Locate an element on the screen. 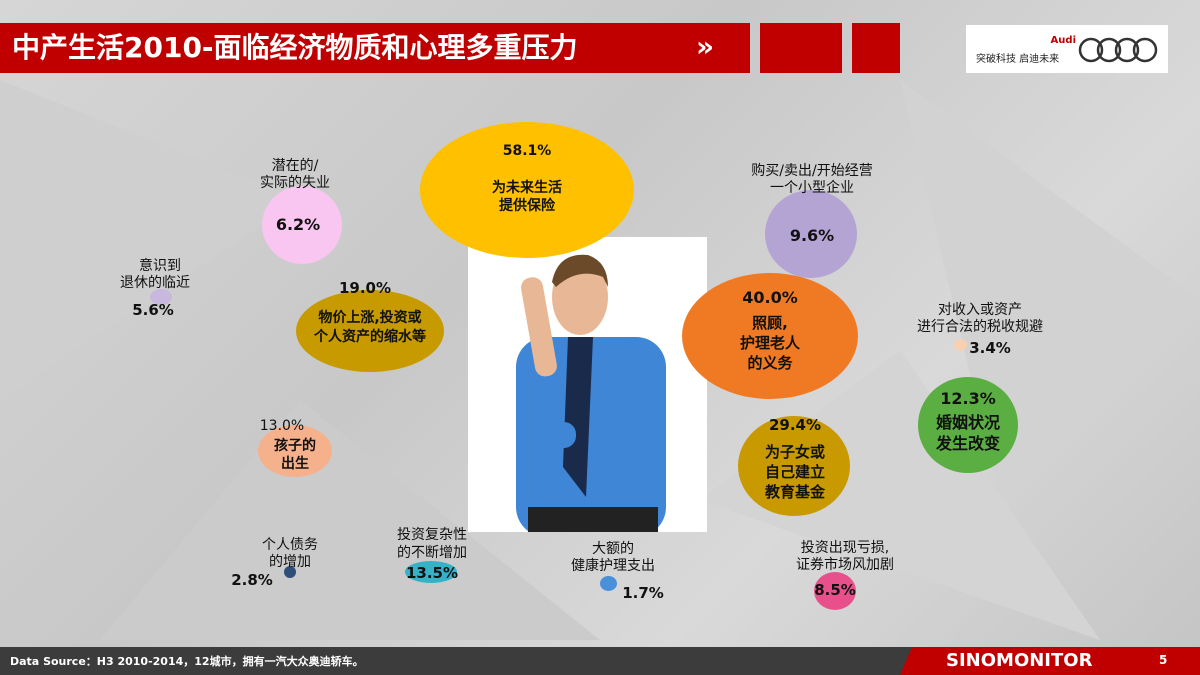 Image resolution: width=1200 pixels, height=675 pixels. bubble-tax is located at coordinates (960, 345).